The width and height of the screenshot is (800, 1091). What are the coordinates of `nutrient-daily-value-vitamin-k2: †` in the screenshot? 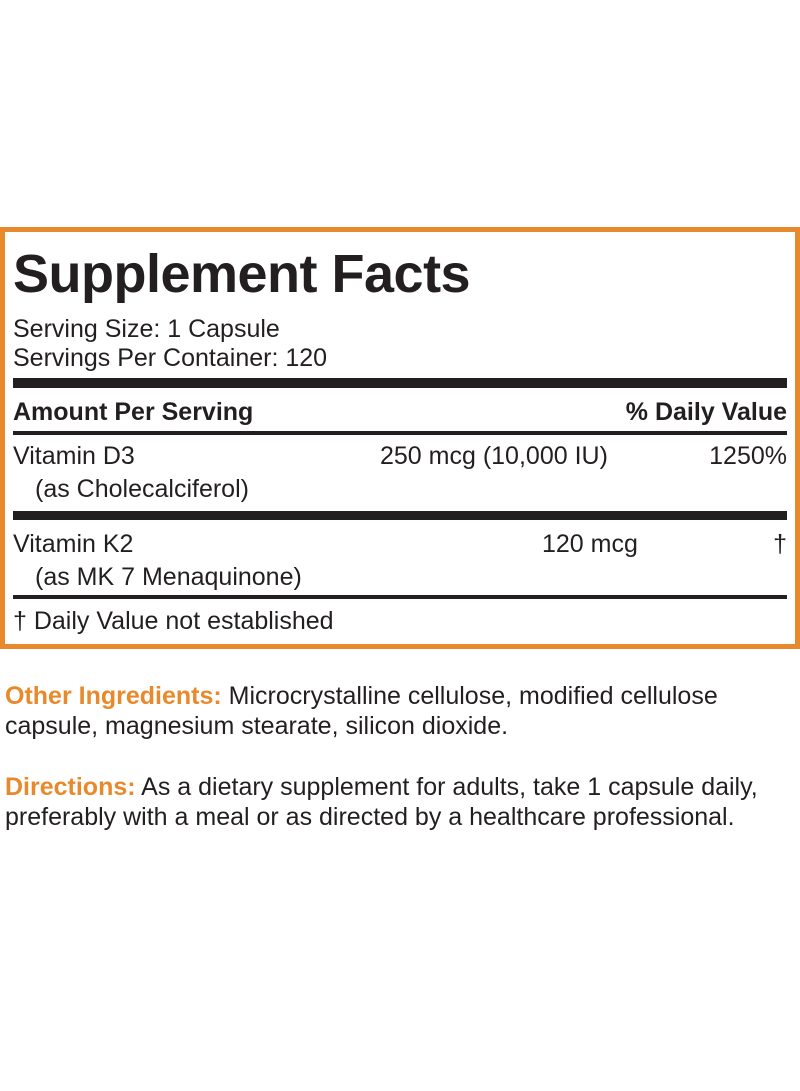 It's located at (780, 544).